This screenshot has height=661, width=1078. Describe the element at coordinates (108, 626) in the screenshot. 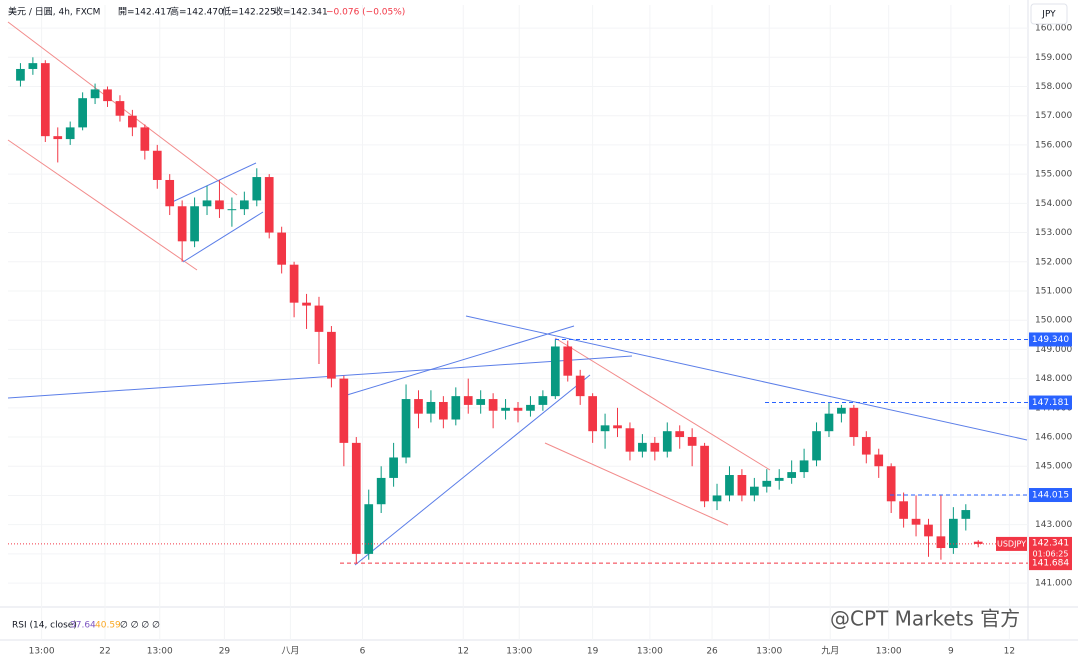

I see `rsi-ma-value: 40.59` at that location.